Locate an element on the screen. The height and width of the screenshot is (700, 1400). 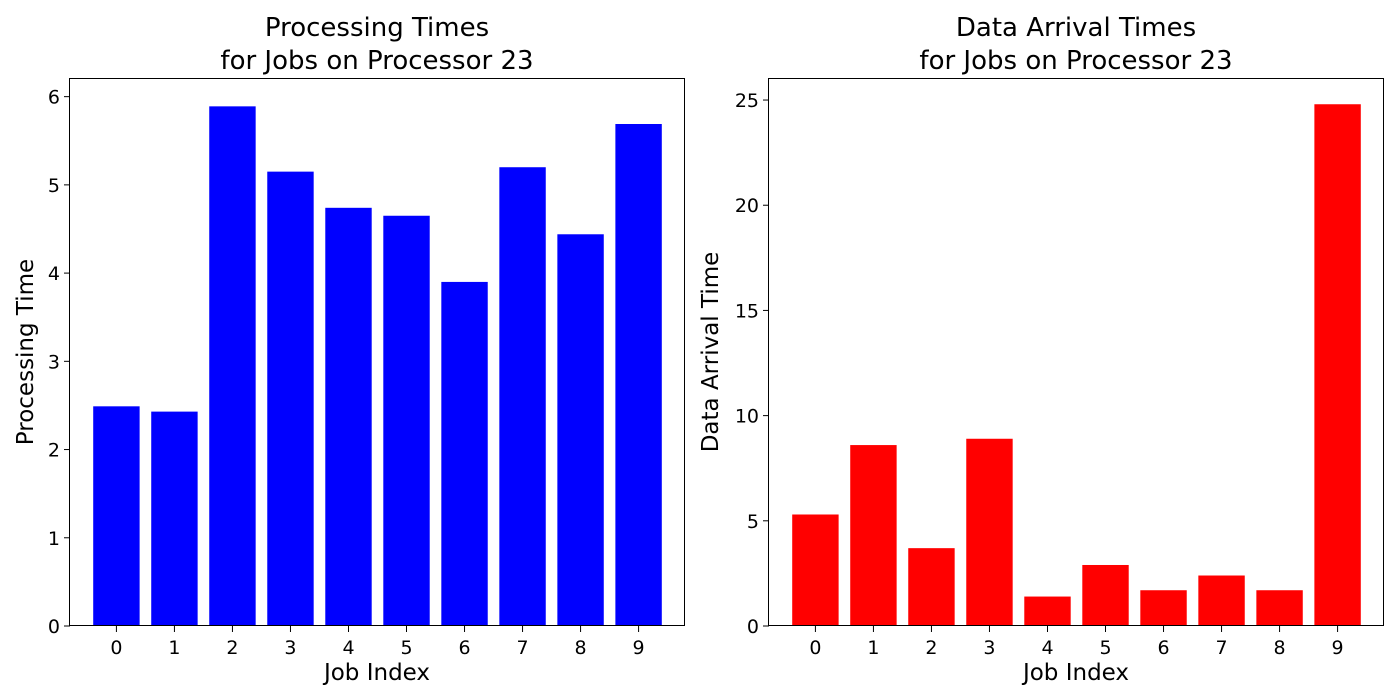
y-axis-label: Data Arrival Time is located at coordinates (711, 352).